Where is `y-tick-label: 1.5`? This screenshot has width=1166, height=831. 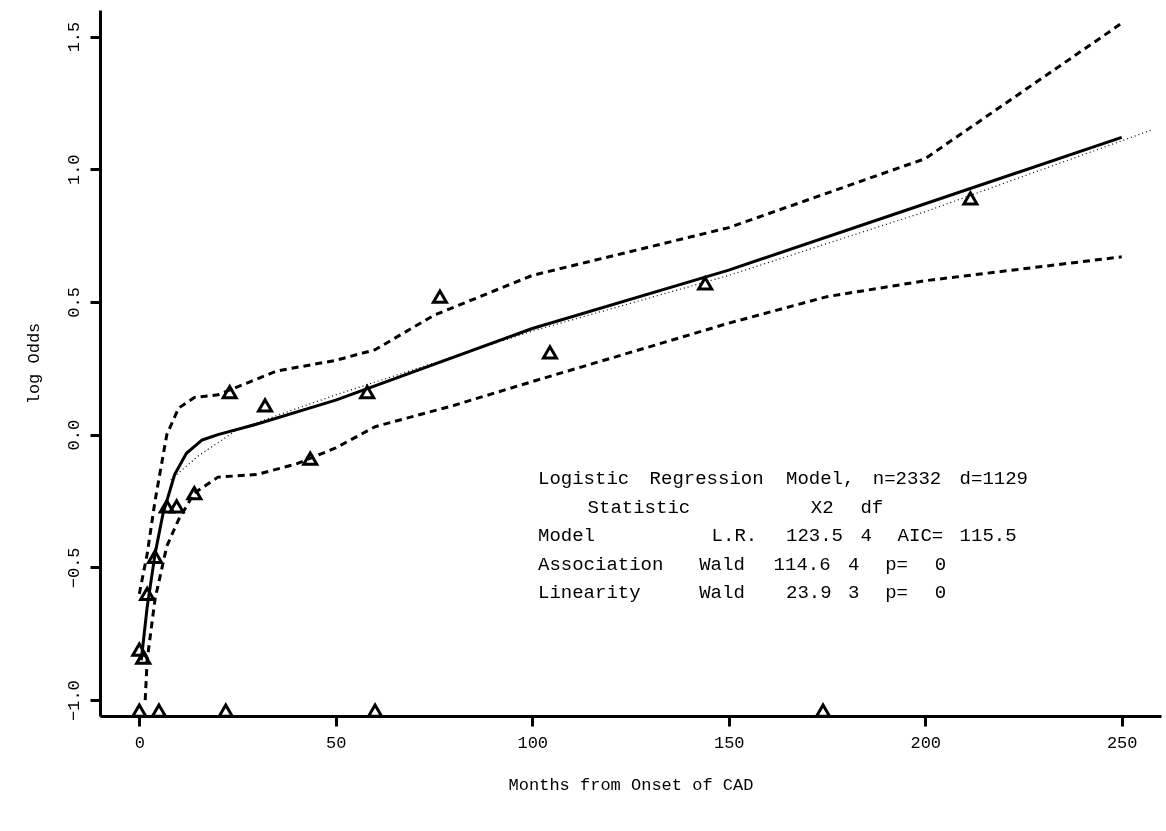
y-tick-label: 1.5 is located at coordinates (74, 37).